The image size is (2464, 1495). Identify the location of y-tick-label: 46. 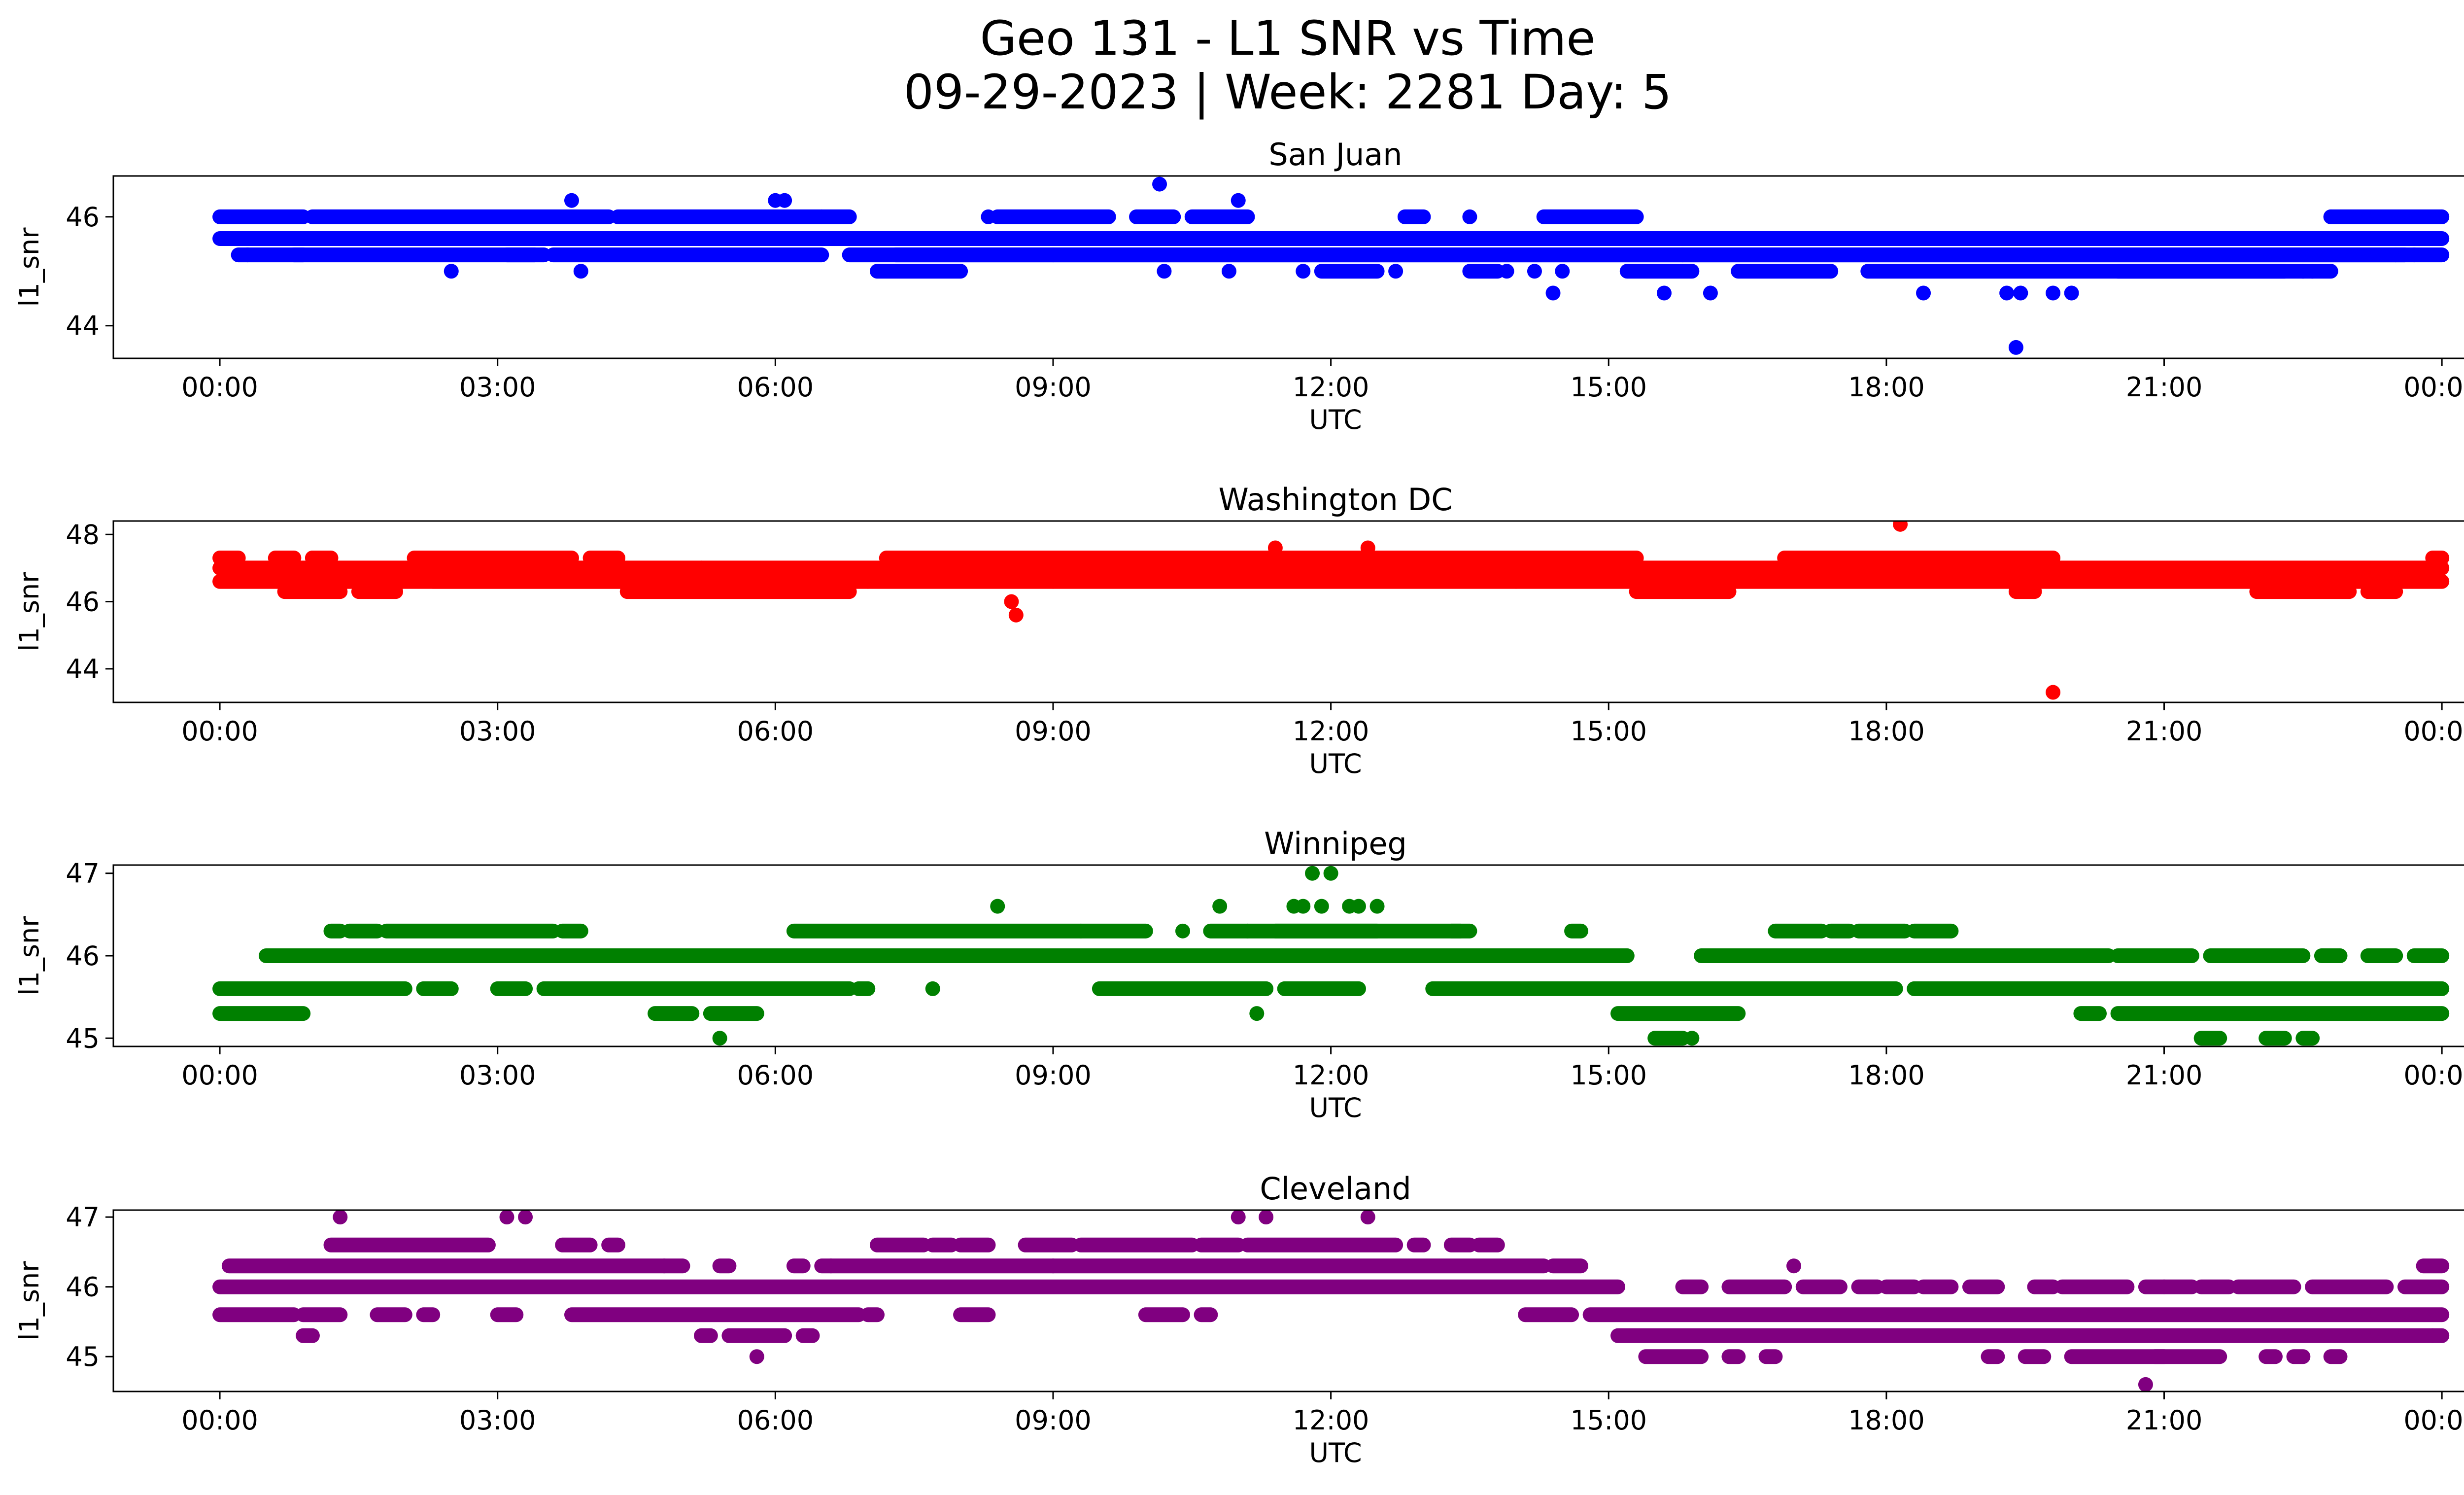
(83, 956).